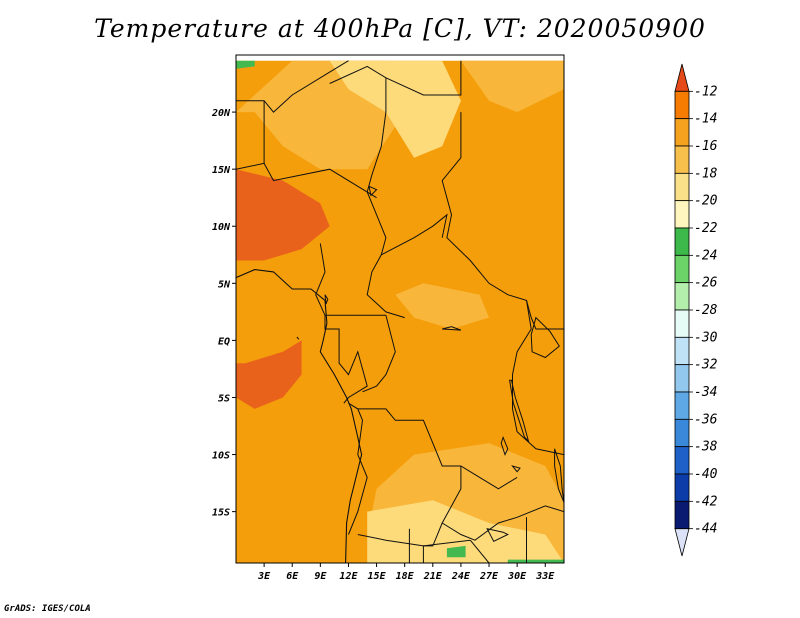 This screenshot has width=800, height=618. What do you see at coordinates (517, 576) in the screenshot?
I see `x-tick-label: 30E` at bounding box center [517, 576].